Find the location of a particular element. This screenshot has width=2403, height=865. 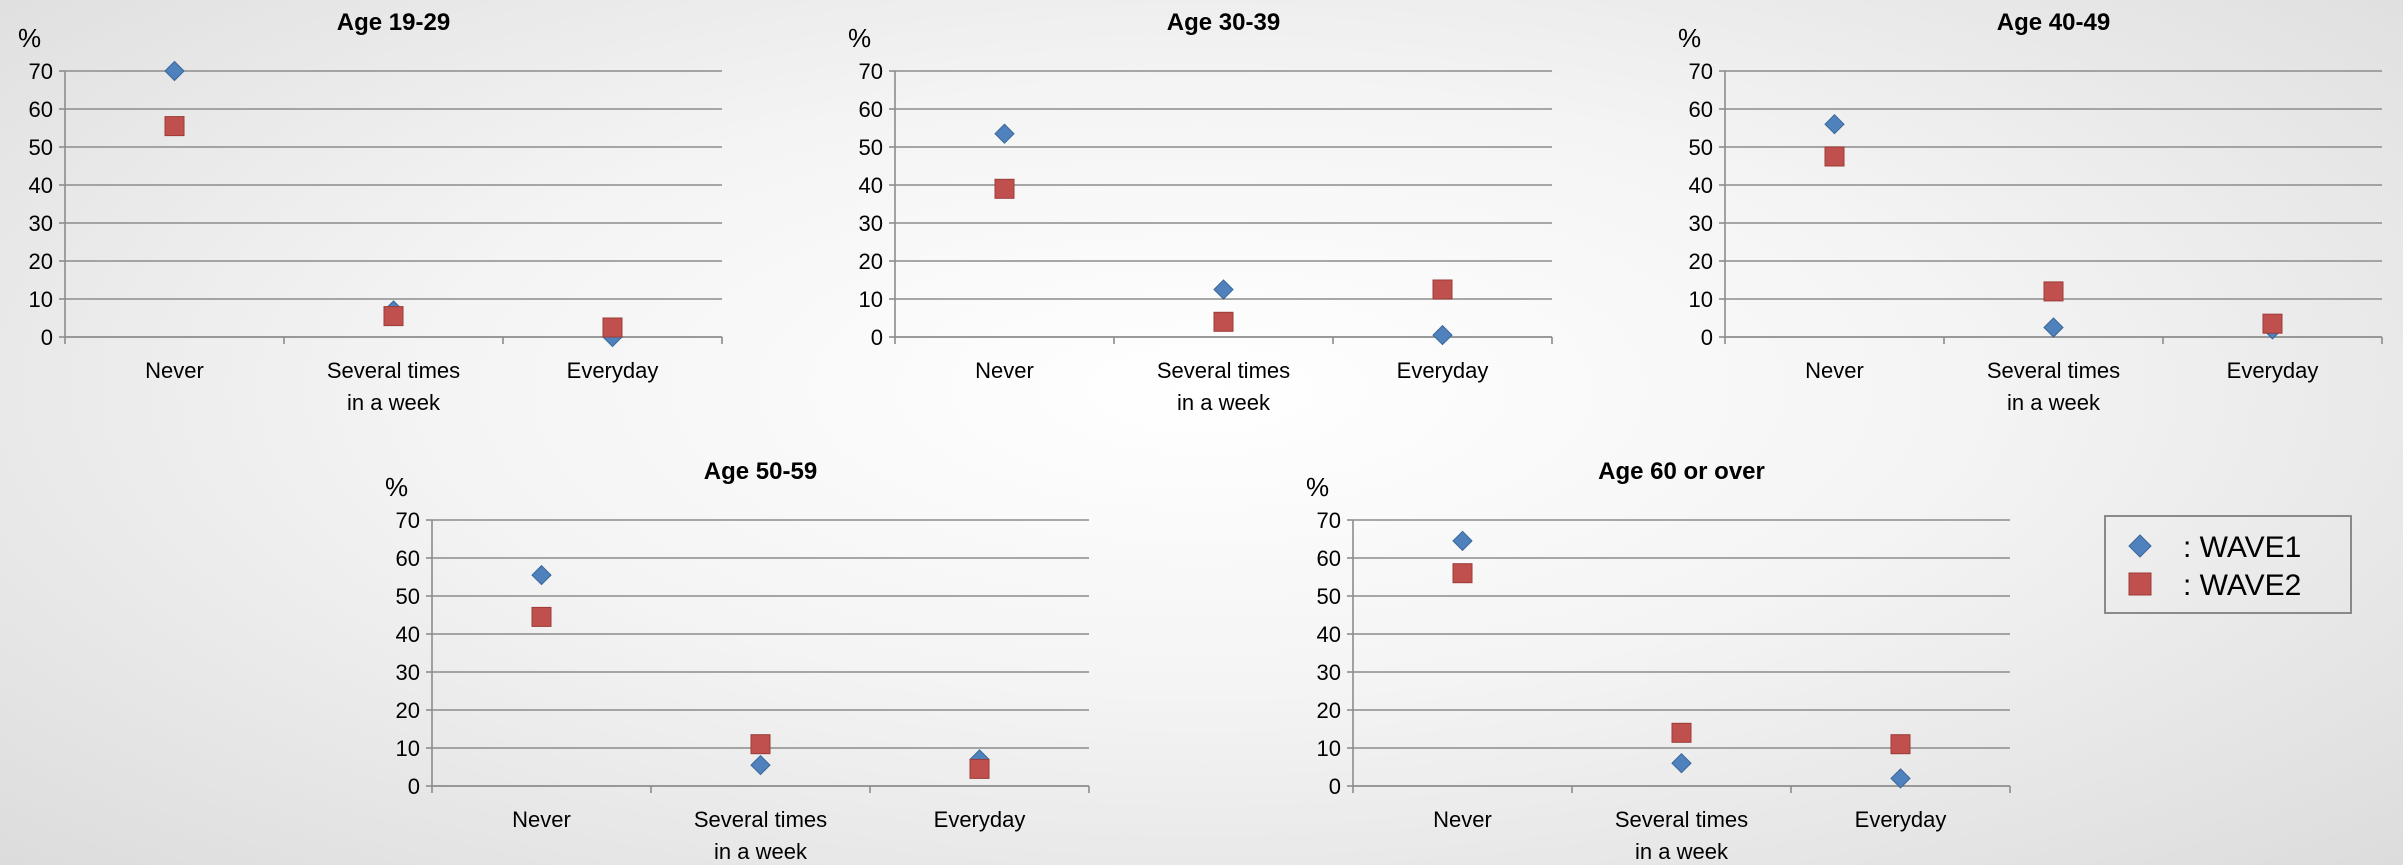

chart-title: Age 19-29 is located at coordinates (393, 22).